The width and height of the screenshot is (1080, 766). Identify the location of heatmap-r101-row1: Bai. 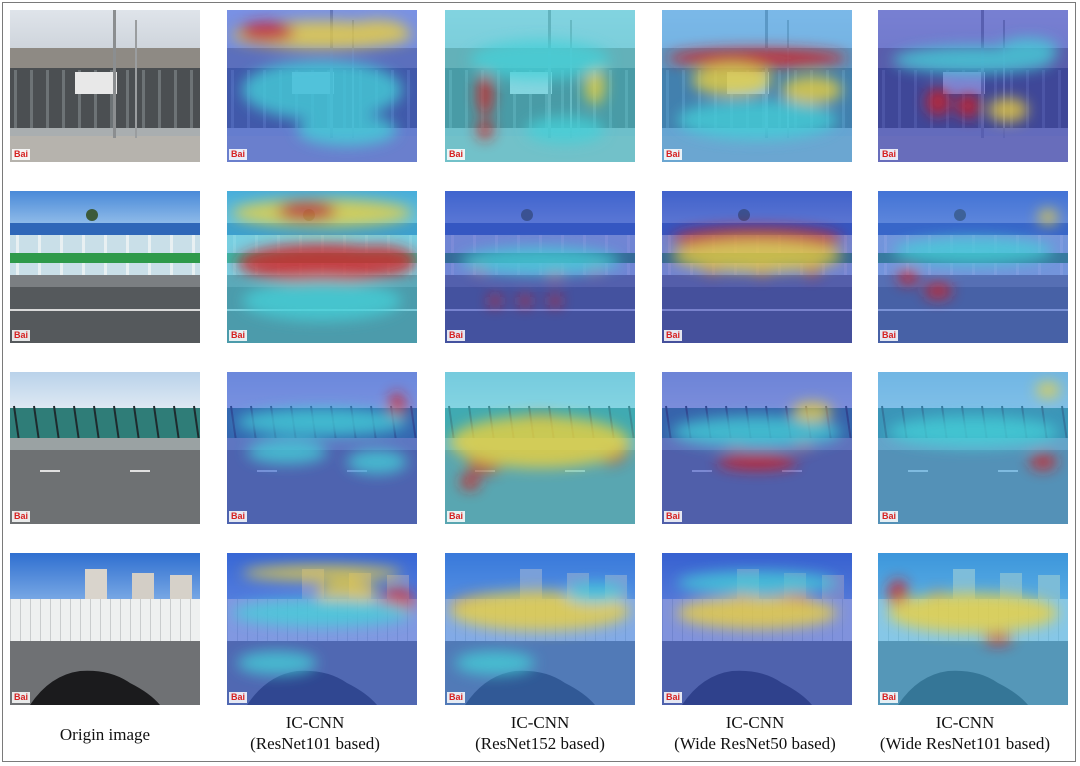
(322, 86).